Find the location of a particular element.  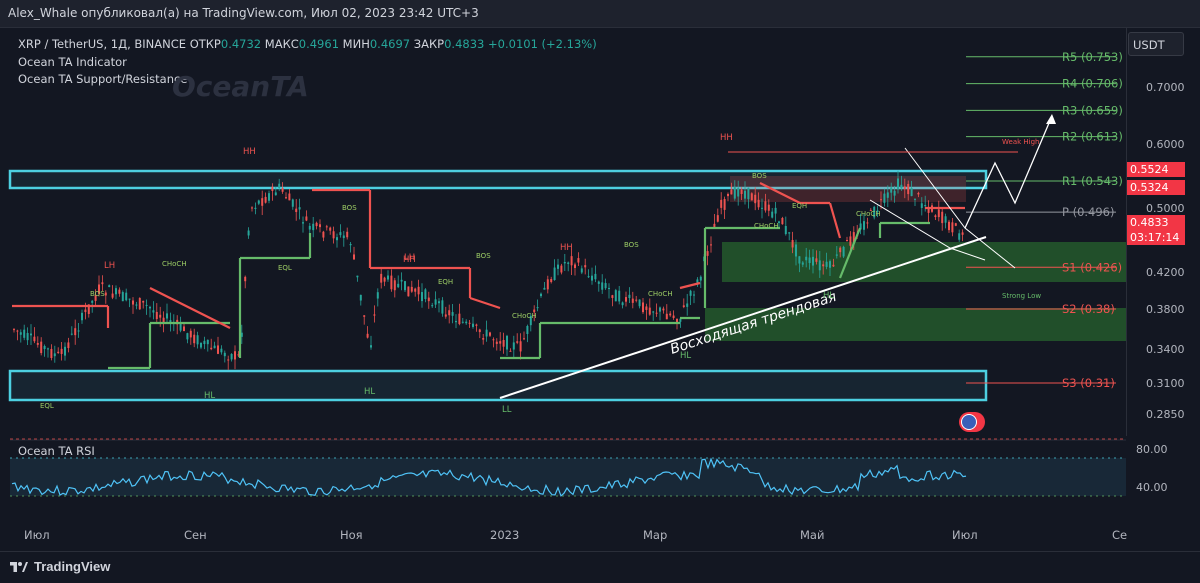

high-value: 0.4961 is located at coordinates (319, 44).